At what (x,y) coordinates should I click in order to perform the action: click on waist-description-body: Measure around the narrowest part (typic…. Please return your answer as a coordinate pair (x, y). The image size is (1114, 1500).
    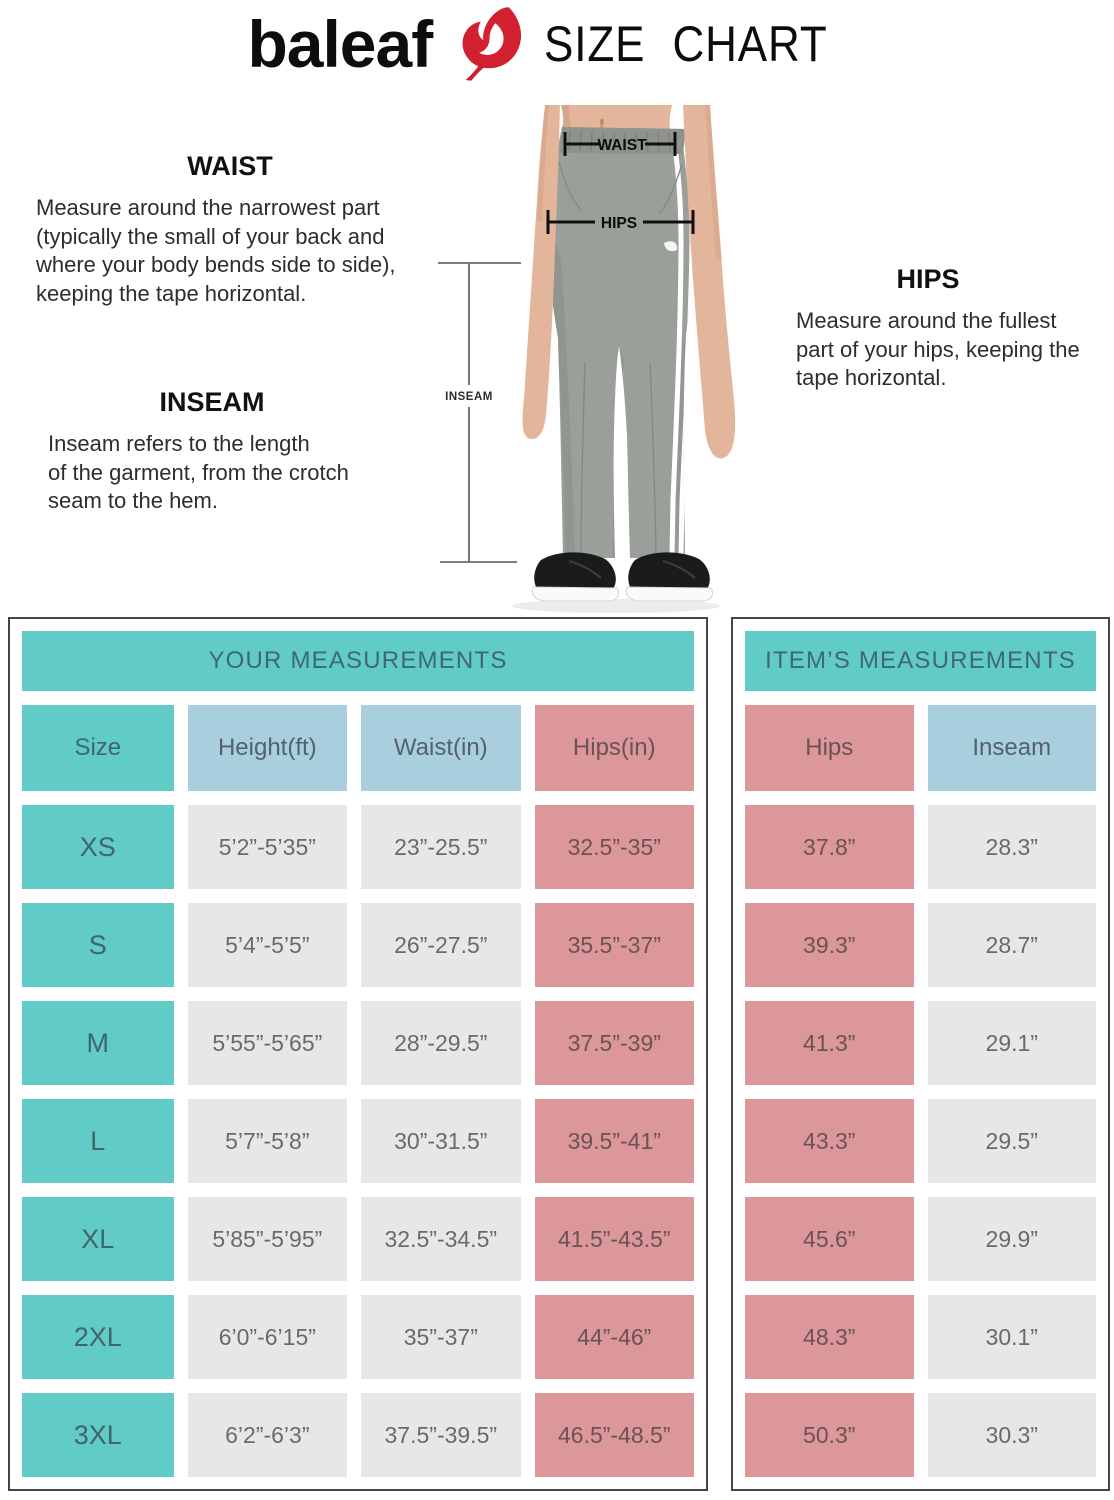
    Looking at the image, I should click on (216, 250).